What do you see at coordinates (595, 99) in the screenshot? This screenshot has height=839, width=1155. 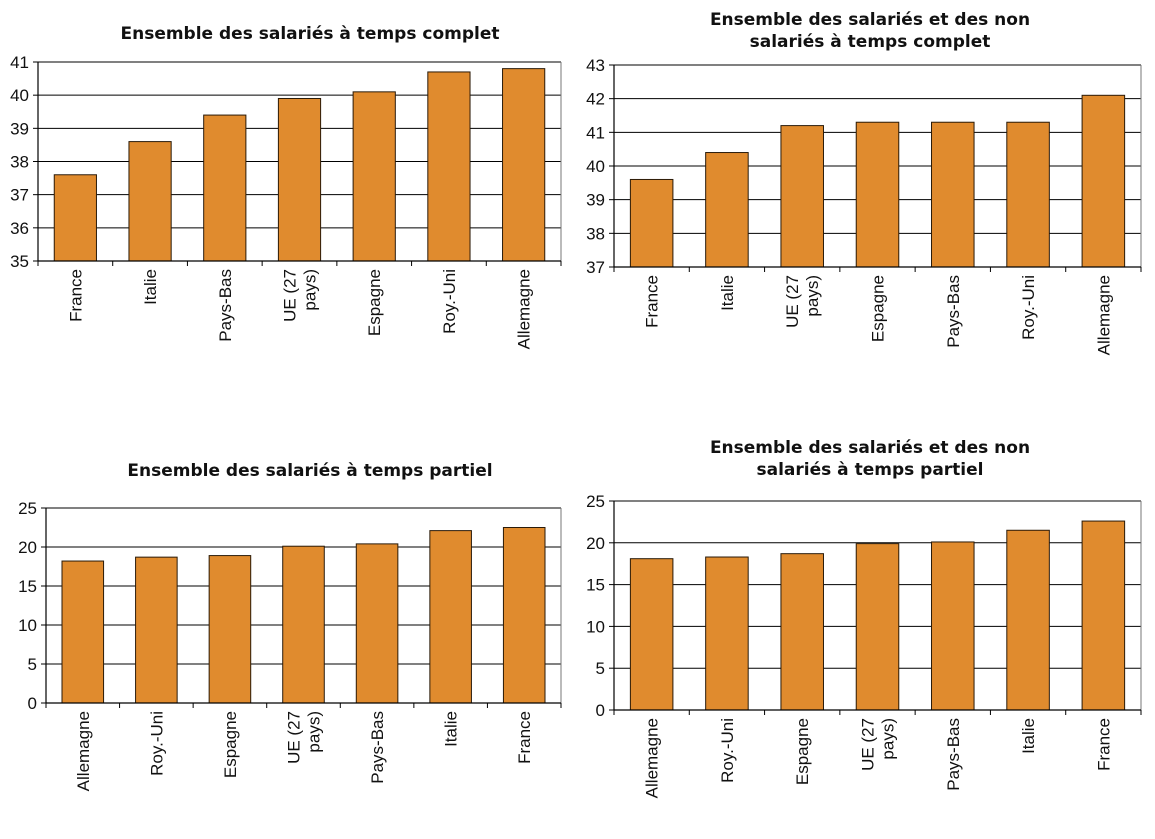 I see `y-tick-label: 42` at bounding box center [595, 99].